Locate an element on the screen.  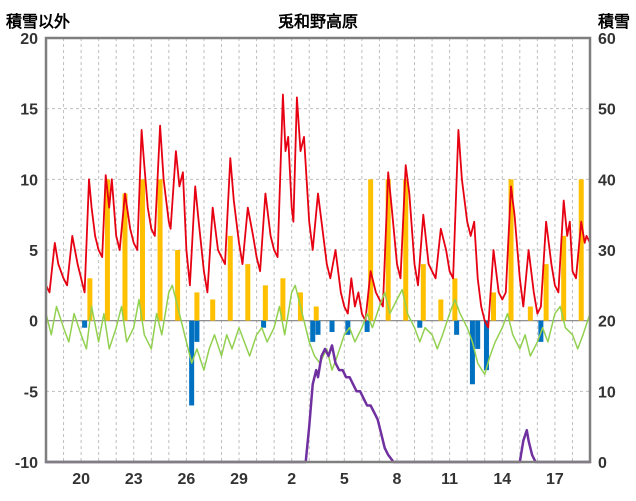
chart-title: 兎和野高原 is located at coordinates (317, 22).